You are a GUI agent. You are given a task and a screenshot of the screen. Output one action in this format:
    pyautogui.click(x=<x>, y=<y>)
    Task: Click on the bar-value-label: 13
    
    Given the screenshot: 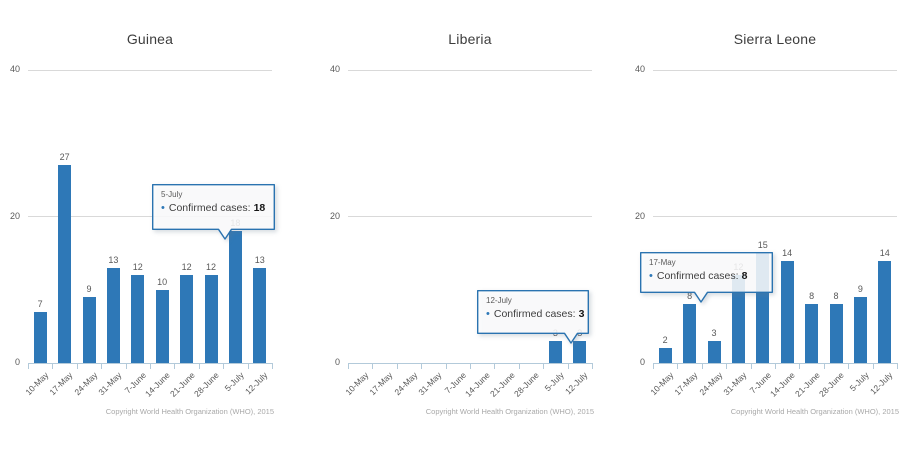 What is the action you would take?
    pyautogui.click(x=113, y=259)
    